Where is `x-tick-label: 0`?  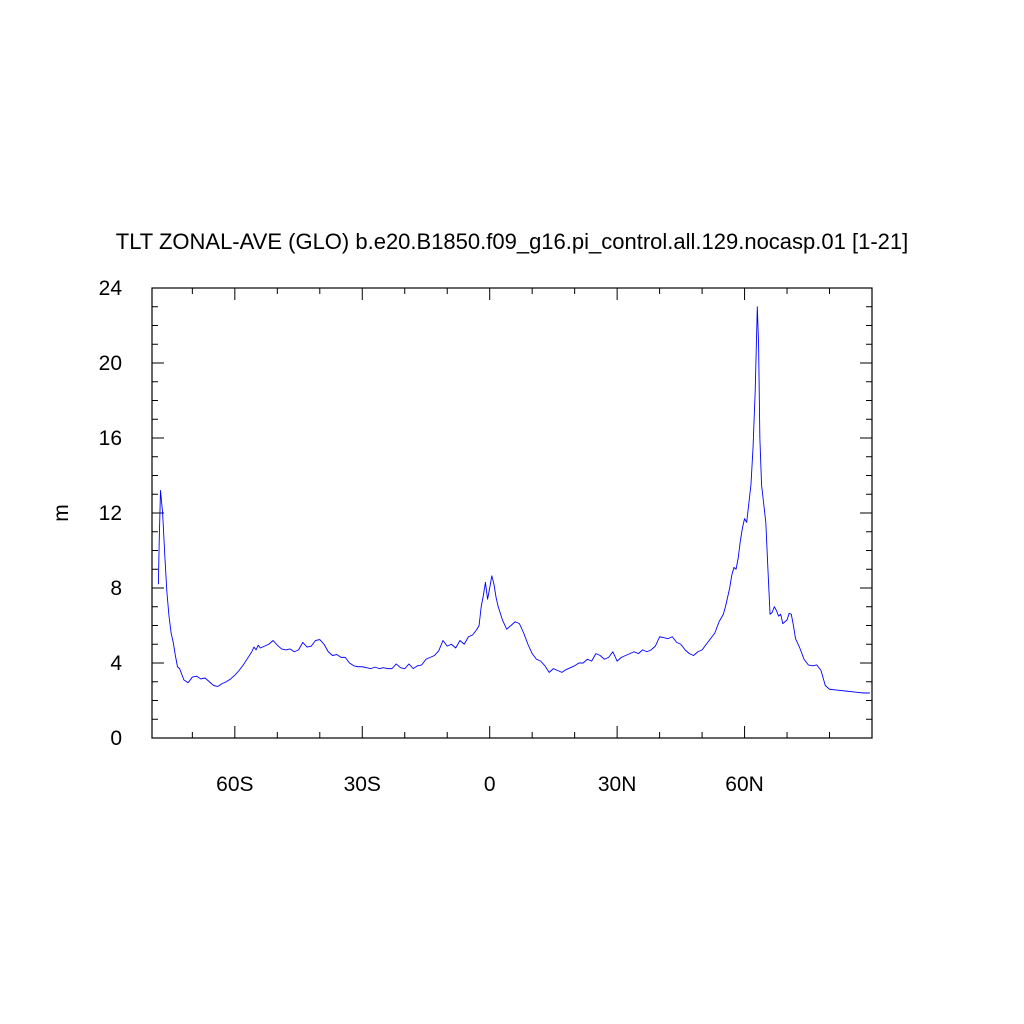
x-tick-label: 0 is located at coordinates (490, 784).